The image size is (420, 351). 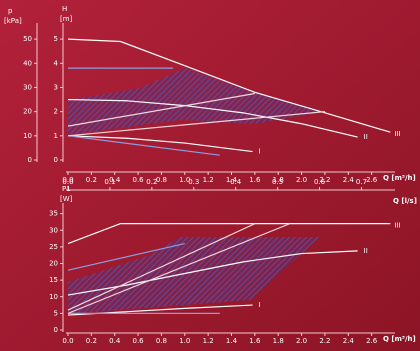 I want to click on y2-tick-label: 20, so click(x=27, y=112).